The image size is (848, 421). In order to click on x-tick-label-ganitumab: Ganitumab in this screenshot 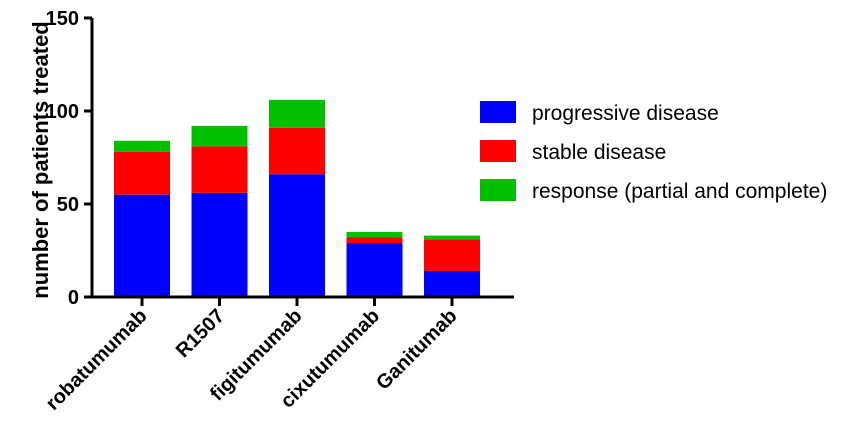, I will do `click(416, 349)`.